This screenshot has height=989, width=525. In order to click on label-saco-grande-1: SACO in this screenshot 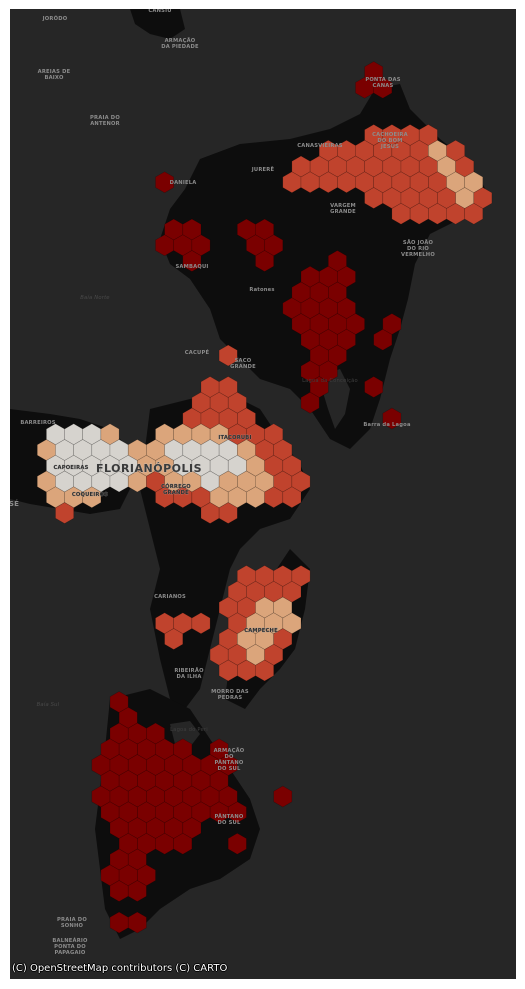, I will do `click(243, 361)`.